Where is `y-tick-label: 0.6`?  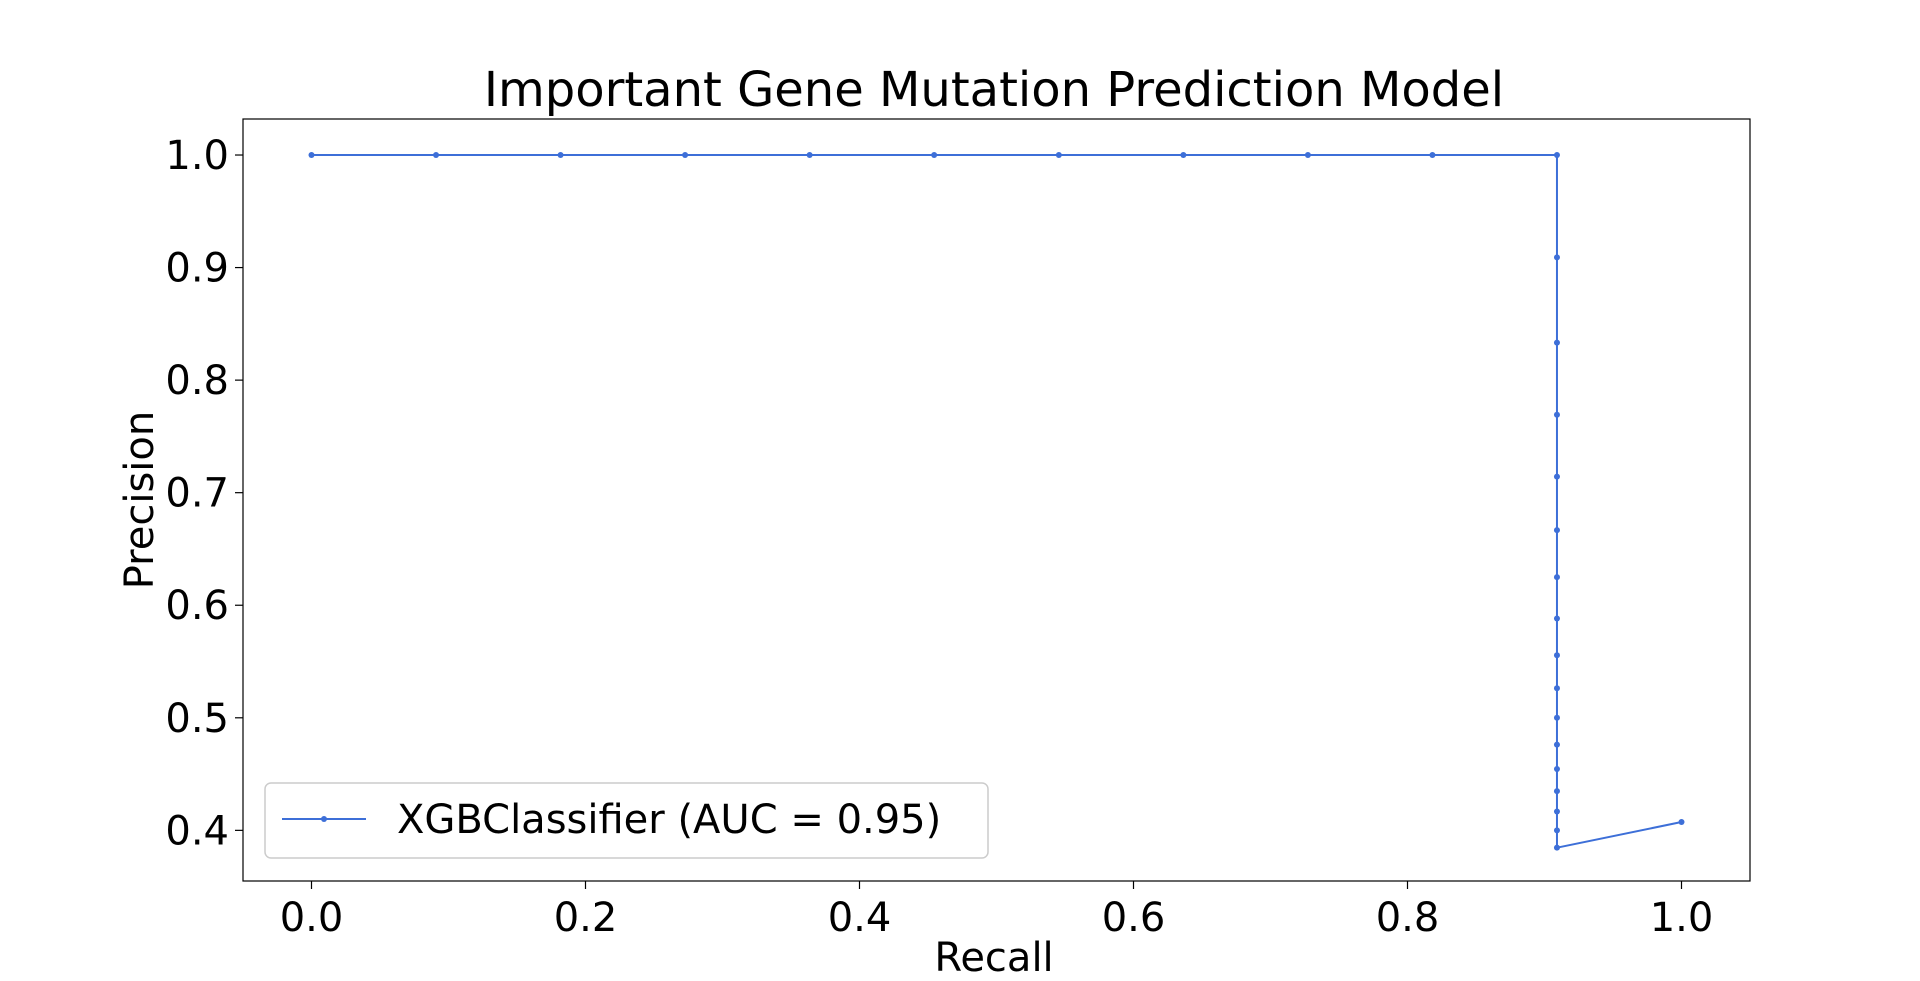 y-tick-label: 0.6 is located at coordinates (197, 606).